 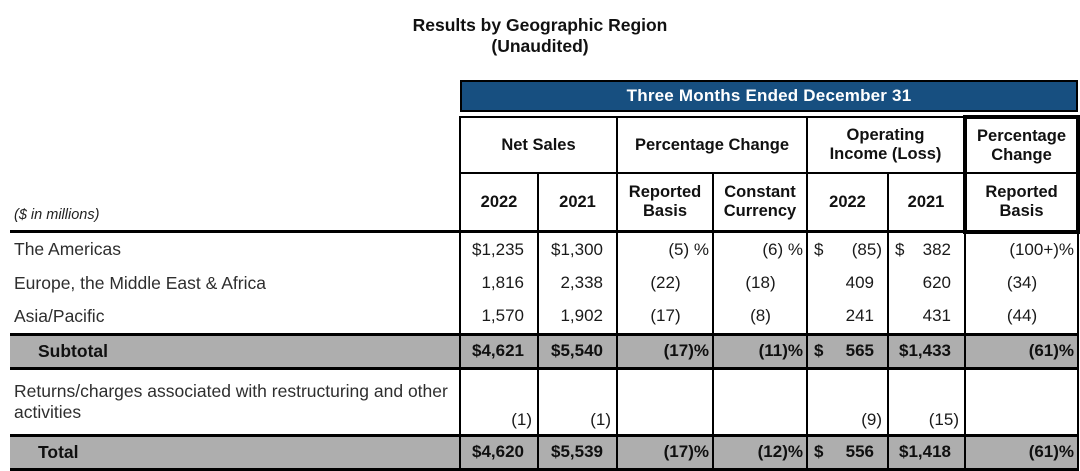 I want to click on table-cell: (22), so click(x=665, y=283).